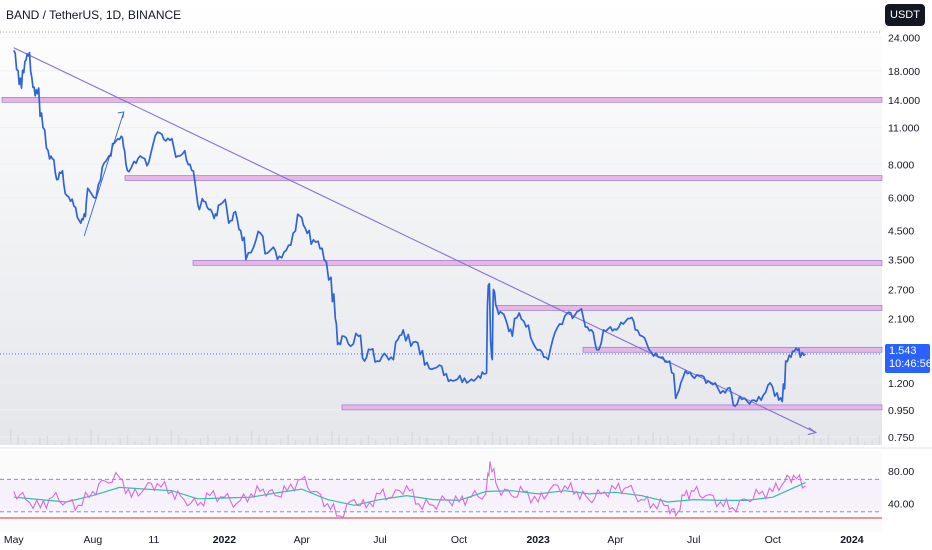 The image size is (932, 550). Describe the element at coordinates (121, 115) in the screenshot. I see `annotation-arrowhead` at that location.